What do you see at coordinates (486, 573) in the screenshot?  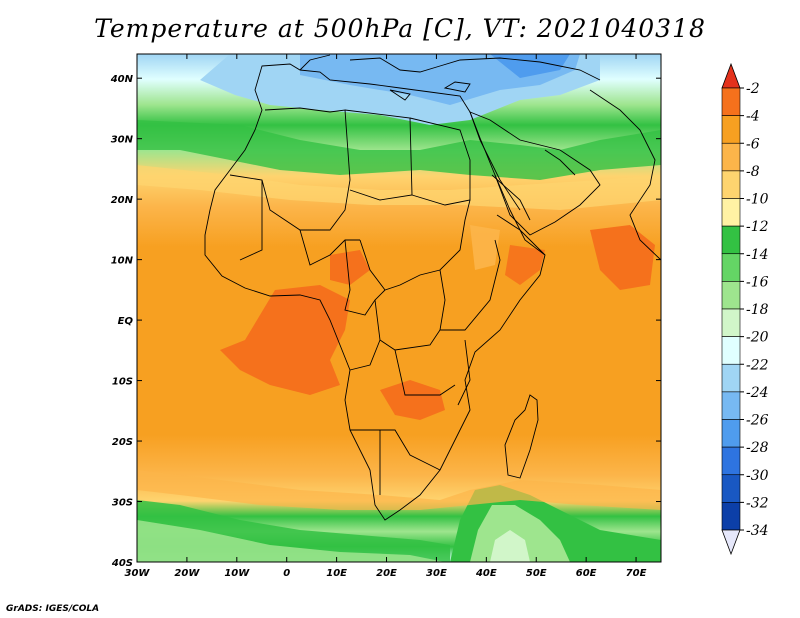 I see `lon-tick-label: 40E` at bounding box center [486, 573].